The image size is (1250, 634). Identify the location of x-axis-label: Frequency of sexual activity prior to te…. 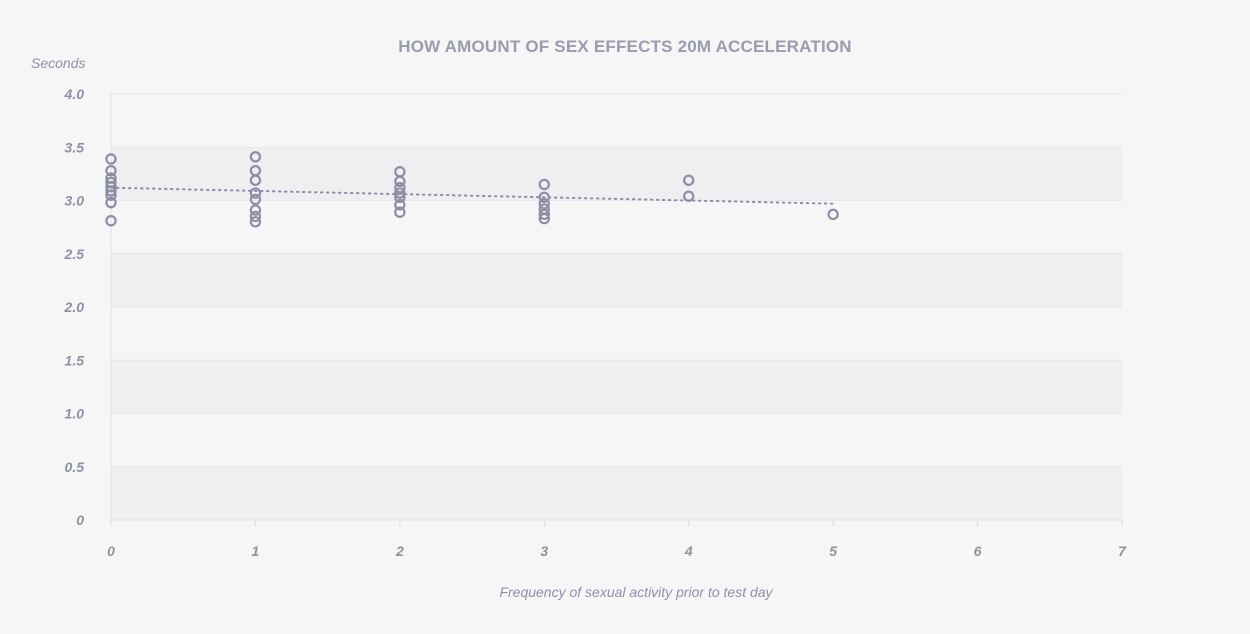
(636, 592).